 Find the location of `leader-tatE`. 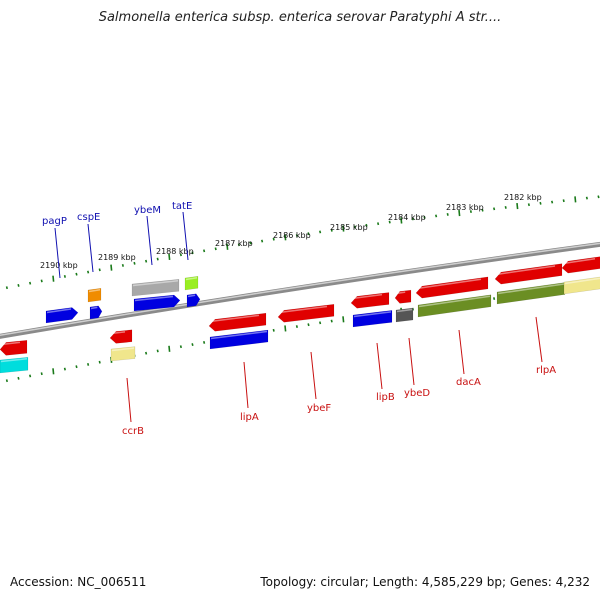

leader-tatE is located at coordinates (185, 236).